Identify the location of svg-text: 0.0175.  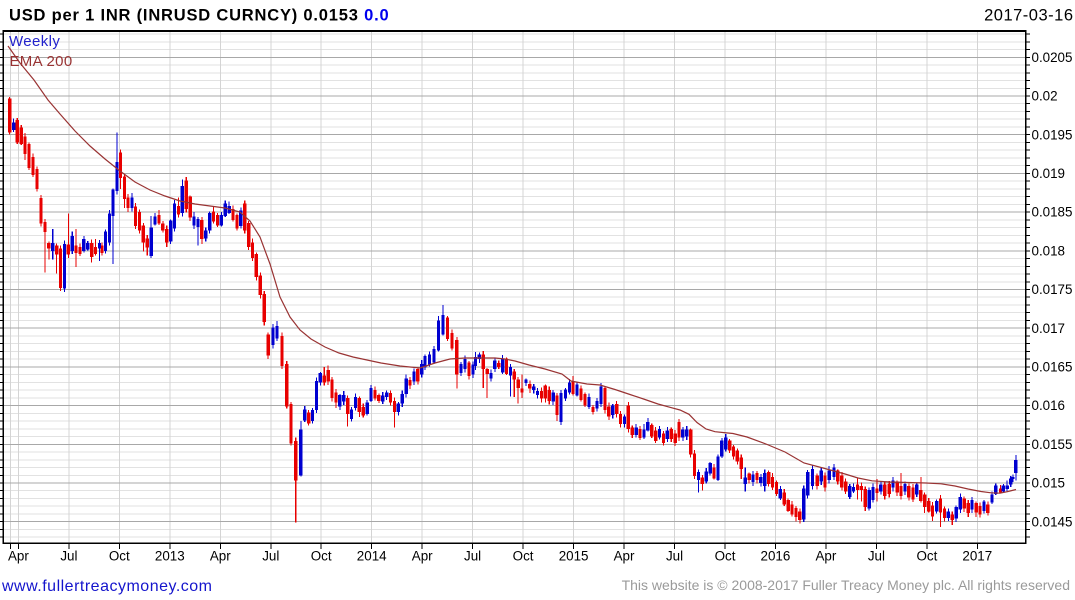
(1052, 289).